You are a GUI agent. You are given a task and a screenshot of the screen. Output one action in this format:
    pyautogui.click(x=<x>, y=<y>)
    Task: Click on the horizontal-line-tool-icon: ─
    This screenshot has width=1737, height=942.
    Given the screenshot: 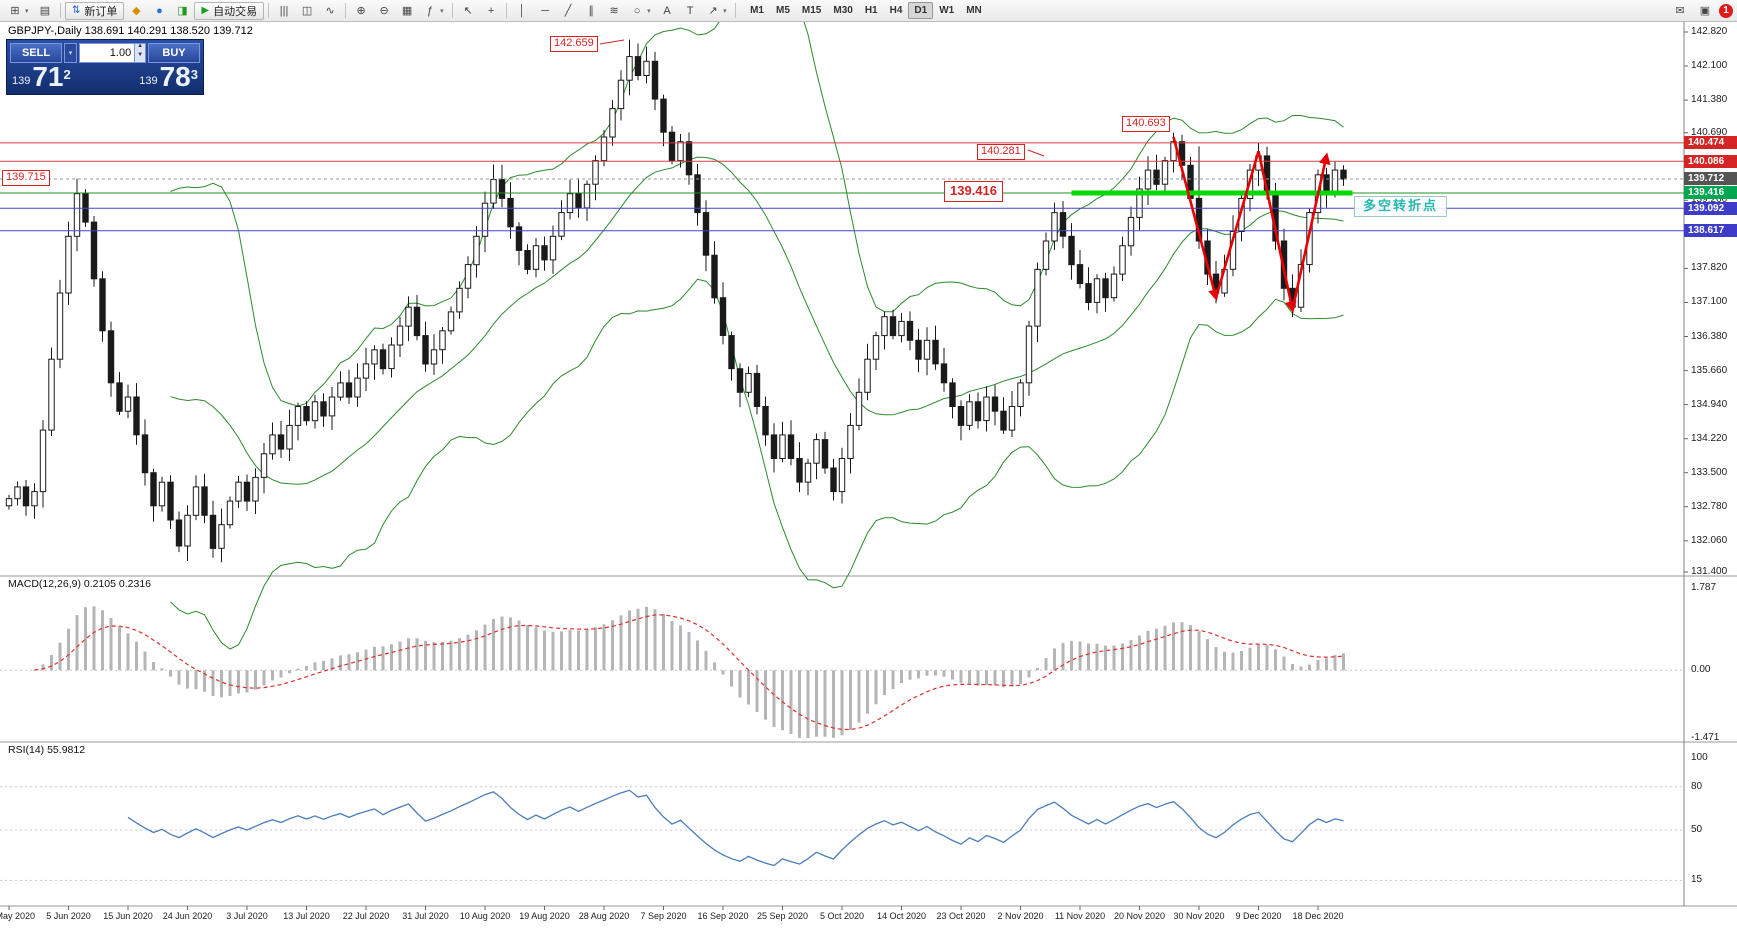 What is the action you would take?
    pyautogui.click(x=545, y=10)
    